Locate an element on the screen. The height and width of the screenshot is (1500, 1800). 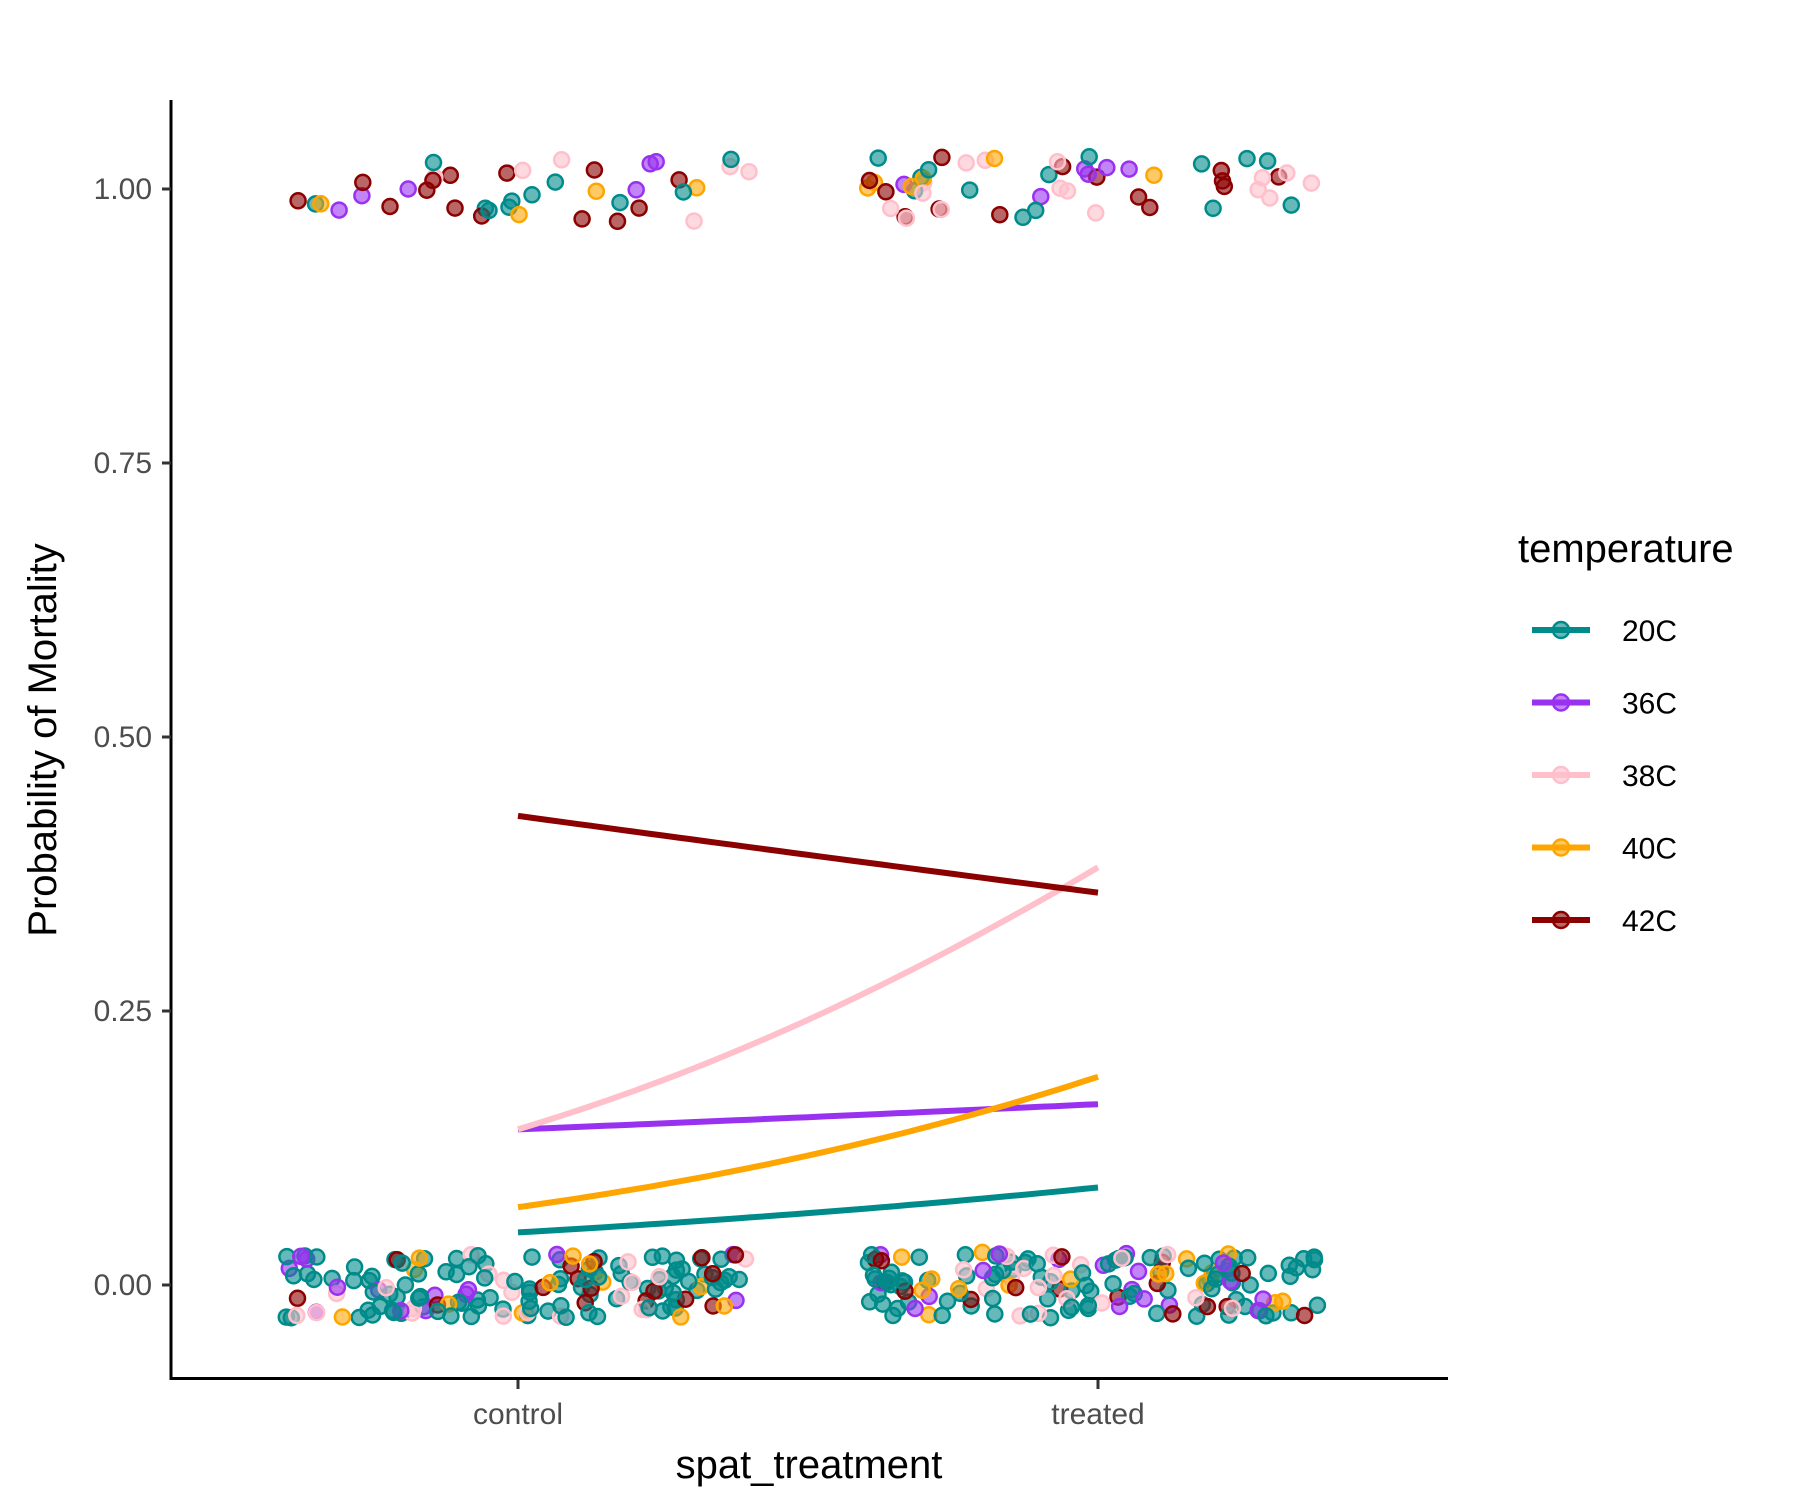
y-tick-label: 0.50 is located at coordinates (123, 737).